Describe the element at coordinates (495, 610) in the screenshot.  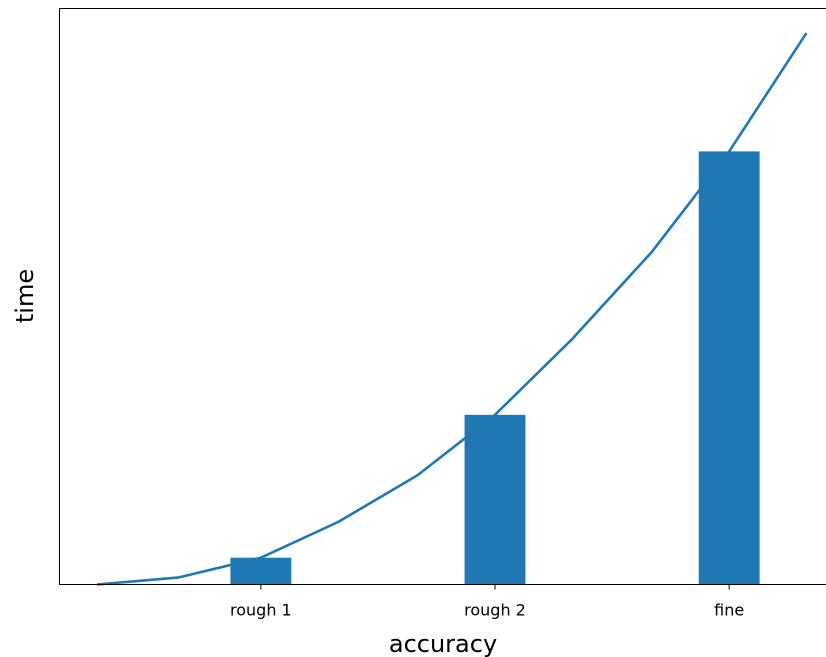
I see `x-tick-label: rough 2` at that location.